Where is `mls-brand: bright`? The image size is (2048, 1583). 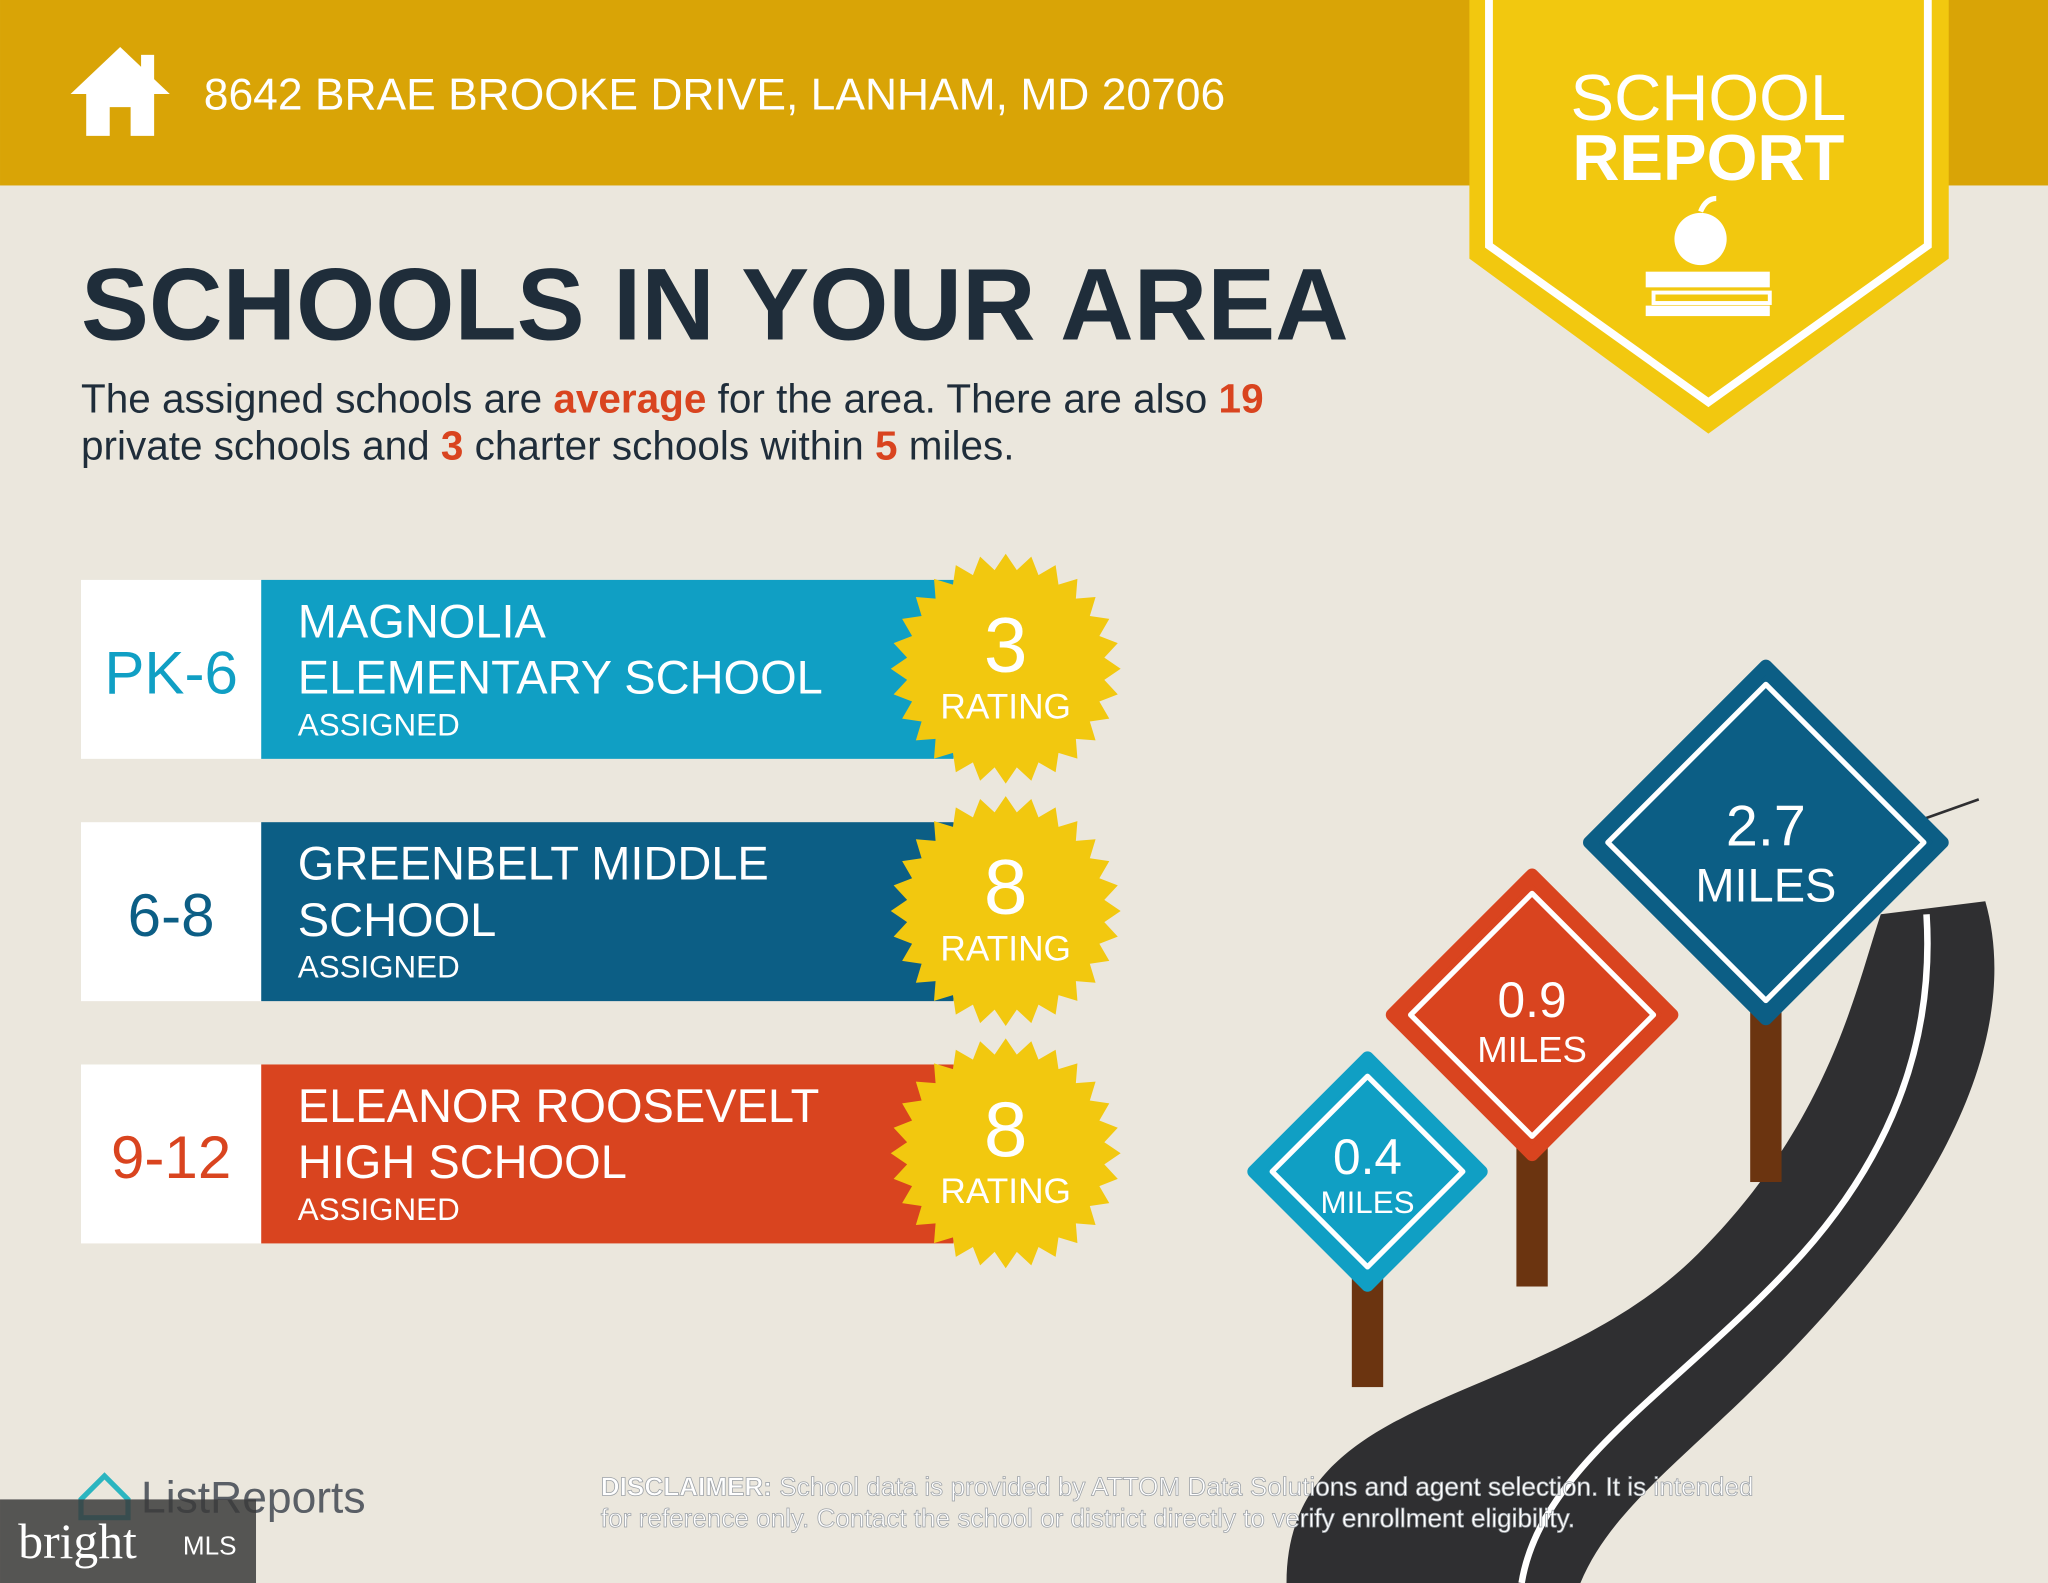
mls-brand: bright is located at coordinates (77, 1541).